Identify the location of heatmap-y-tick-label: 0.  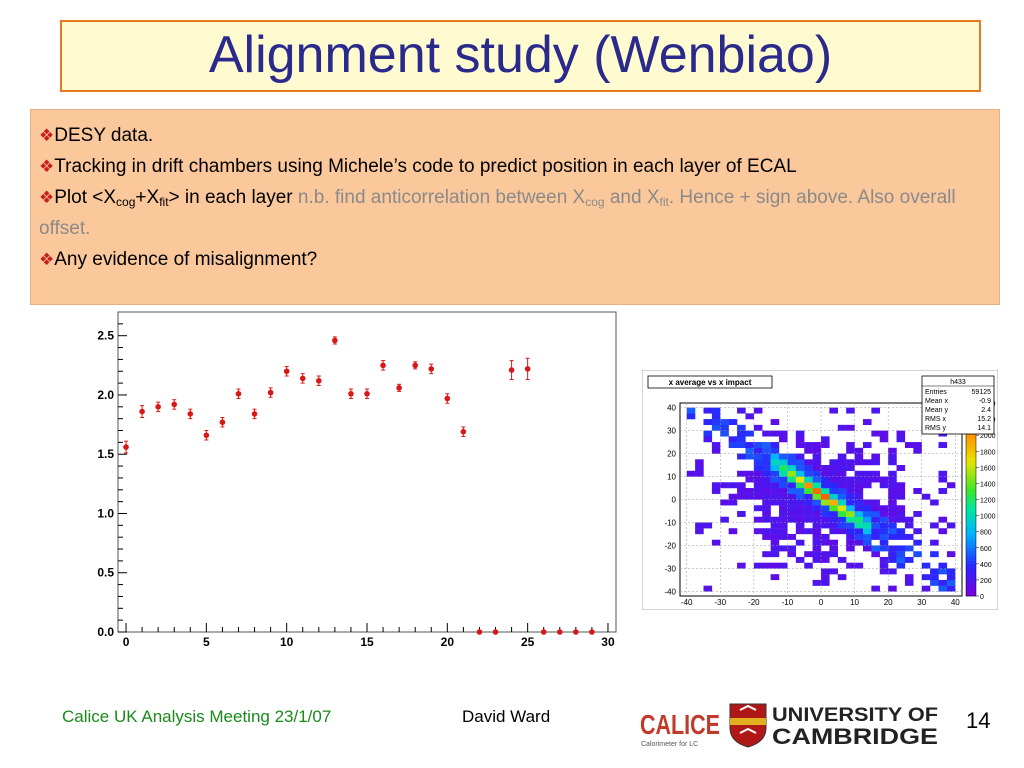
(674, 500).